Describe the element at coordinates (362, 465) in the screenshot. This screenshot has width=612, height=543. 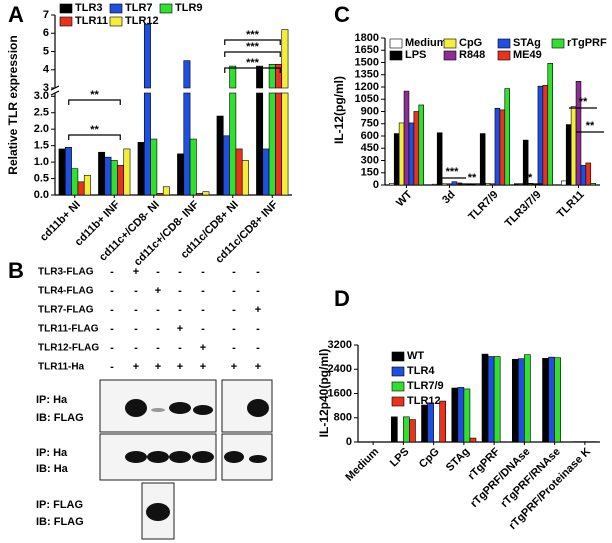
I see `x-tick-label: Medium` at that location.